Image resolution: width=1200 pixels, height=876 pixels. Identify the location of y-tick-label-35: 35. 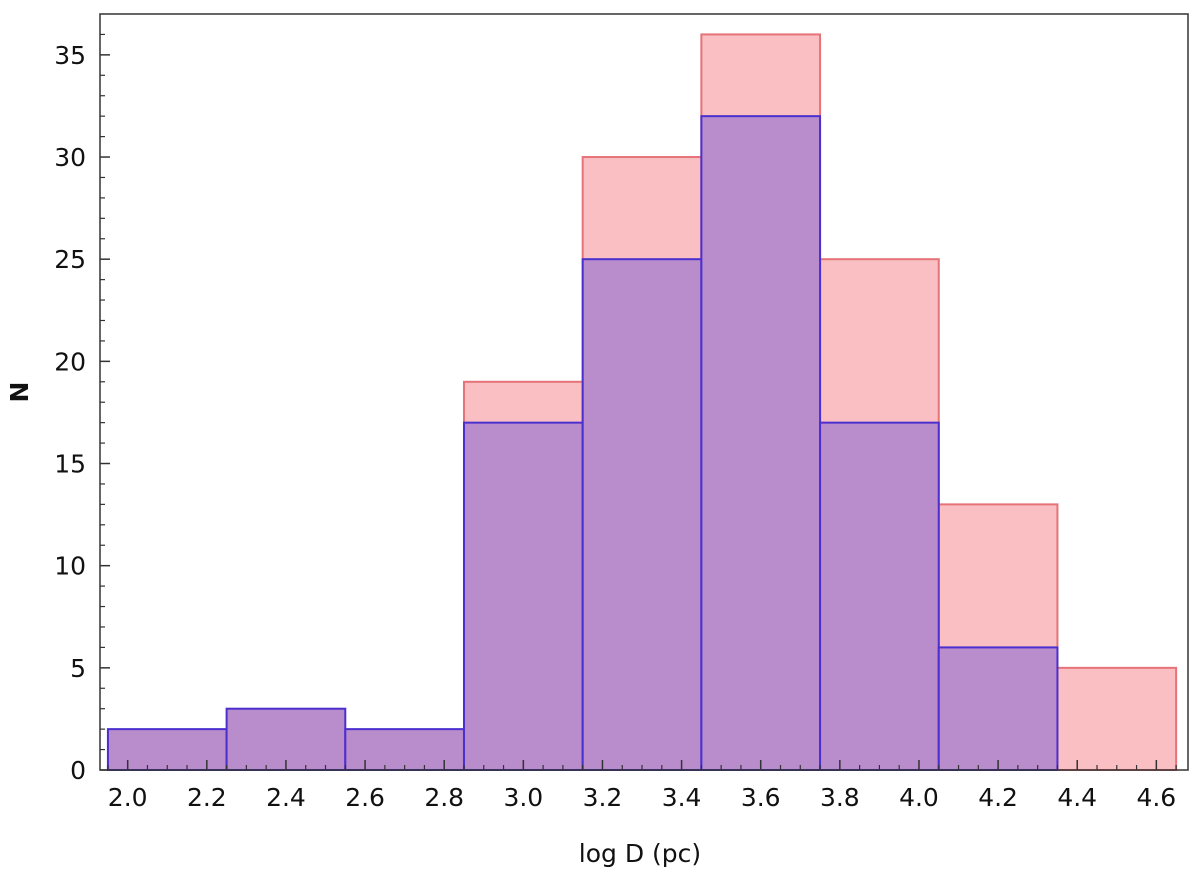
(70, 55).